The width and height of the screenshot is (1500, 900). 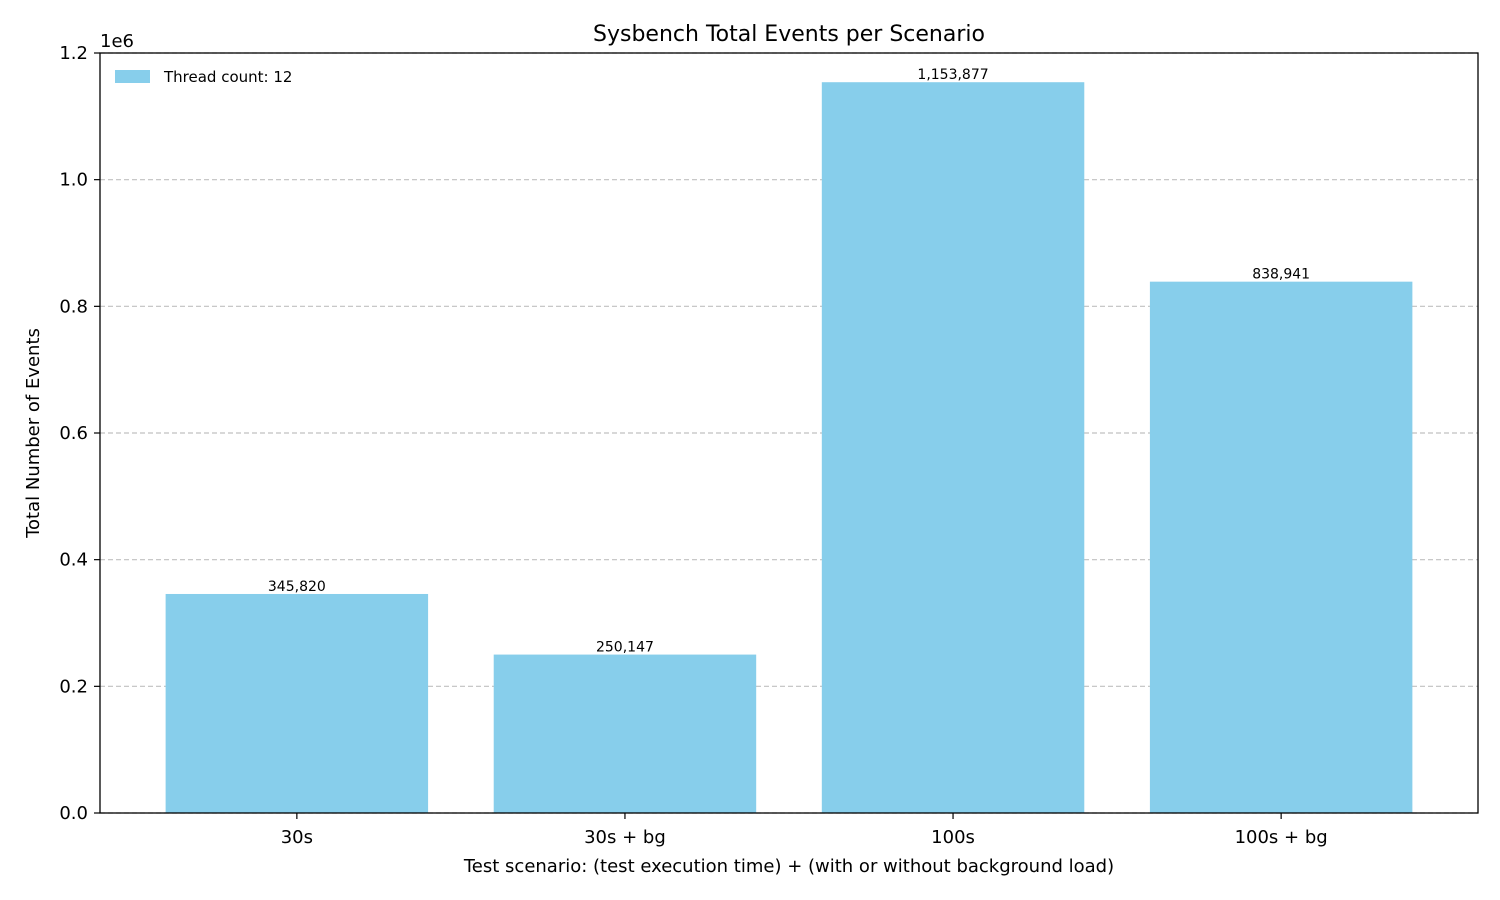 I want to click on y-tick-label: 0.6, so click(x=73, y=433).